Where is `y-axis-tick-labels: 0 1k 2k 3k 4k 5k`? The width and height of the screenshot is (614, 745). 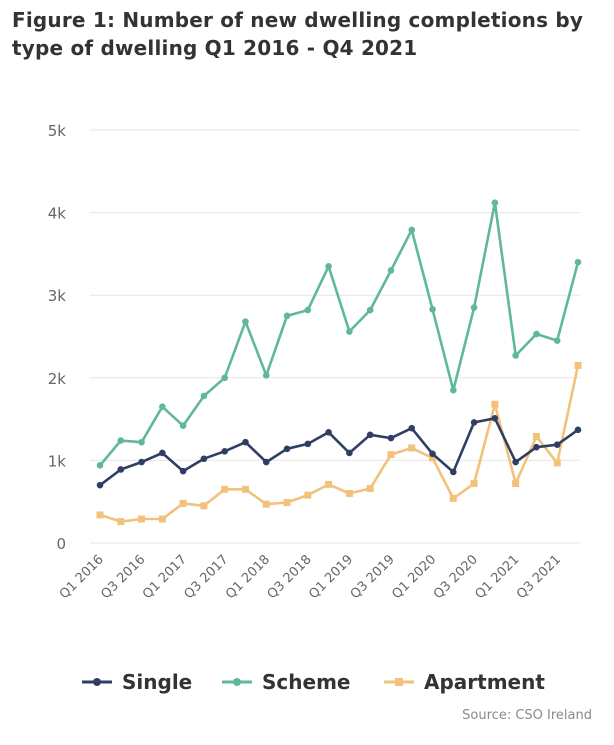 y-axis-tick-labels: 0 1k 2k 3k 4k 5k is located at coordinates (57, 337).